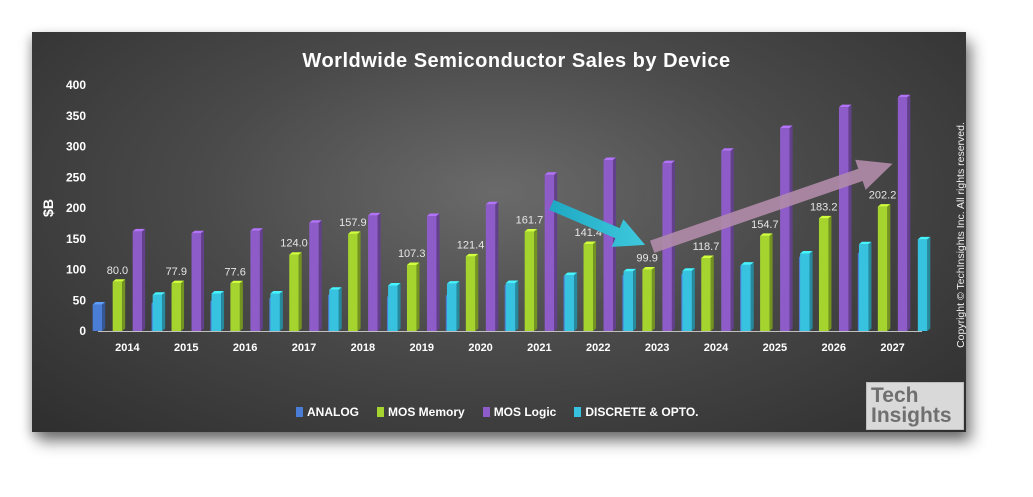  Describe the element at coordinates (589, 233) in the screenshot. I see `data-label: 141.4` at that location.